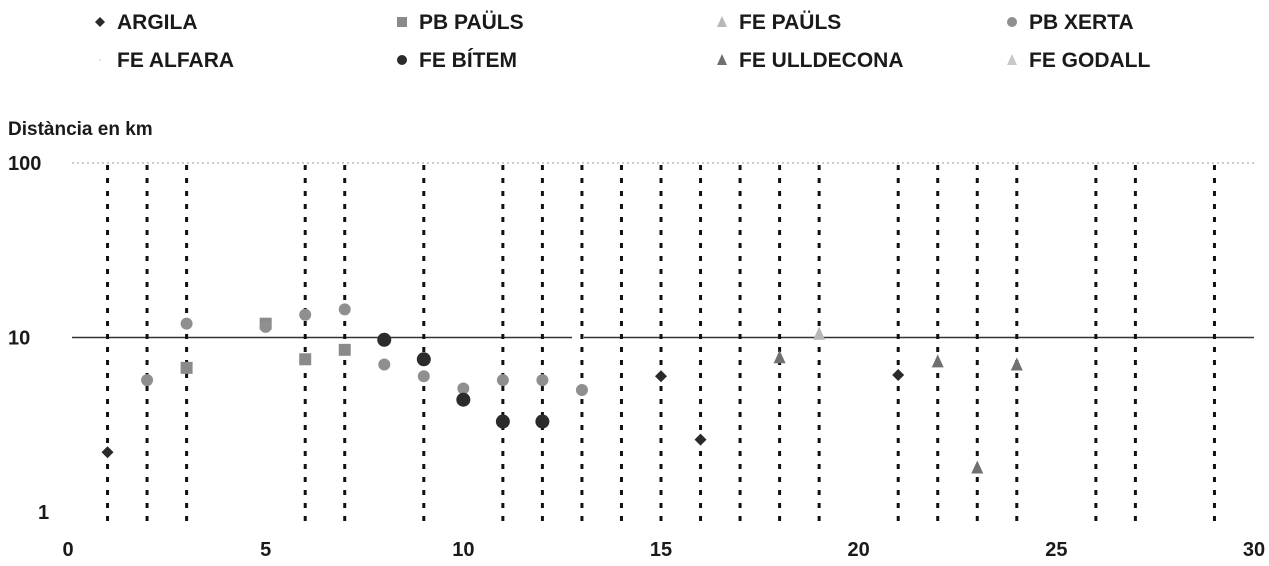 The height and width of the screenshot is (566, 1269). Describe the element at coordinates (898, 412) in the screenshot. I see `series-fe-ulldecona` at that location.